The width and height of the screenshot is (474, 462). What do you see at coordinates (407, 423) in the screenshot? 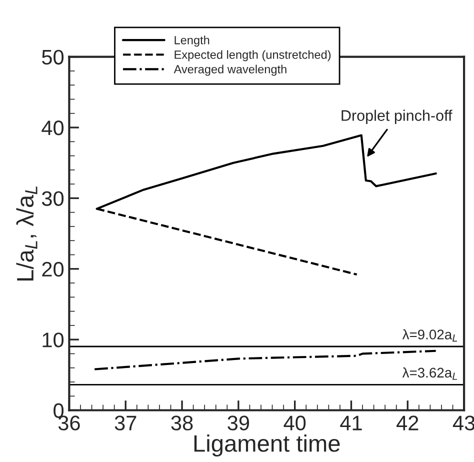
I see `x-tick-label: 42` at bounding box center [407, 423].